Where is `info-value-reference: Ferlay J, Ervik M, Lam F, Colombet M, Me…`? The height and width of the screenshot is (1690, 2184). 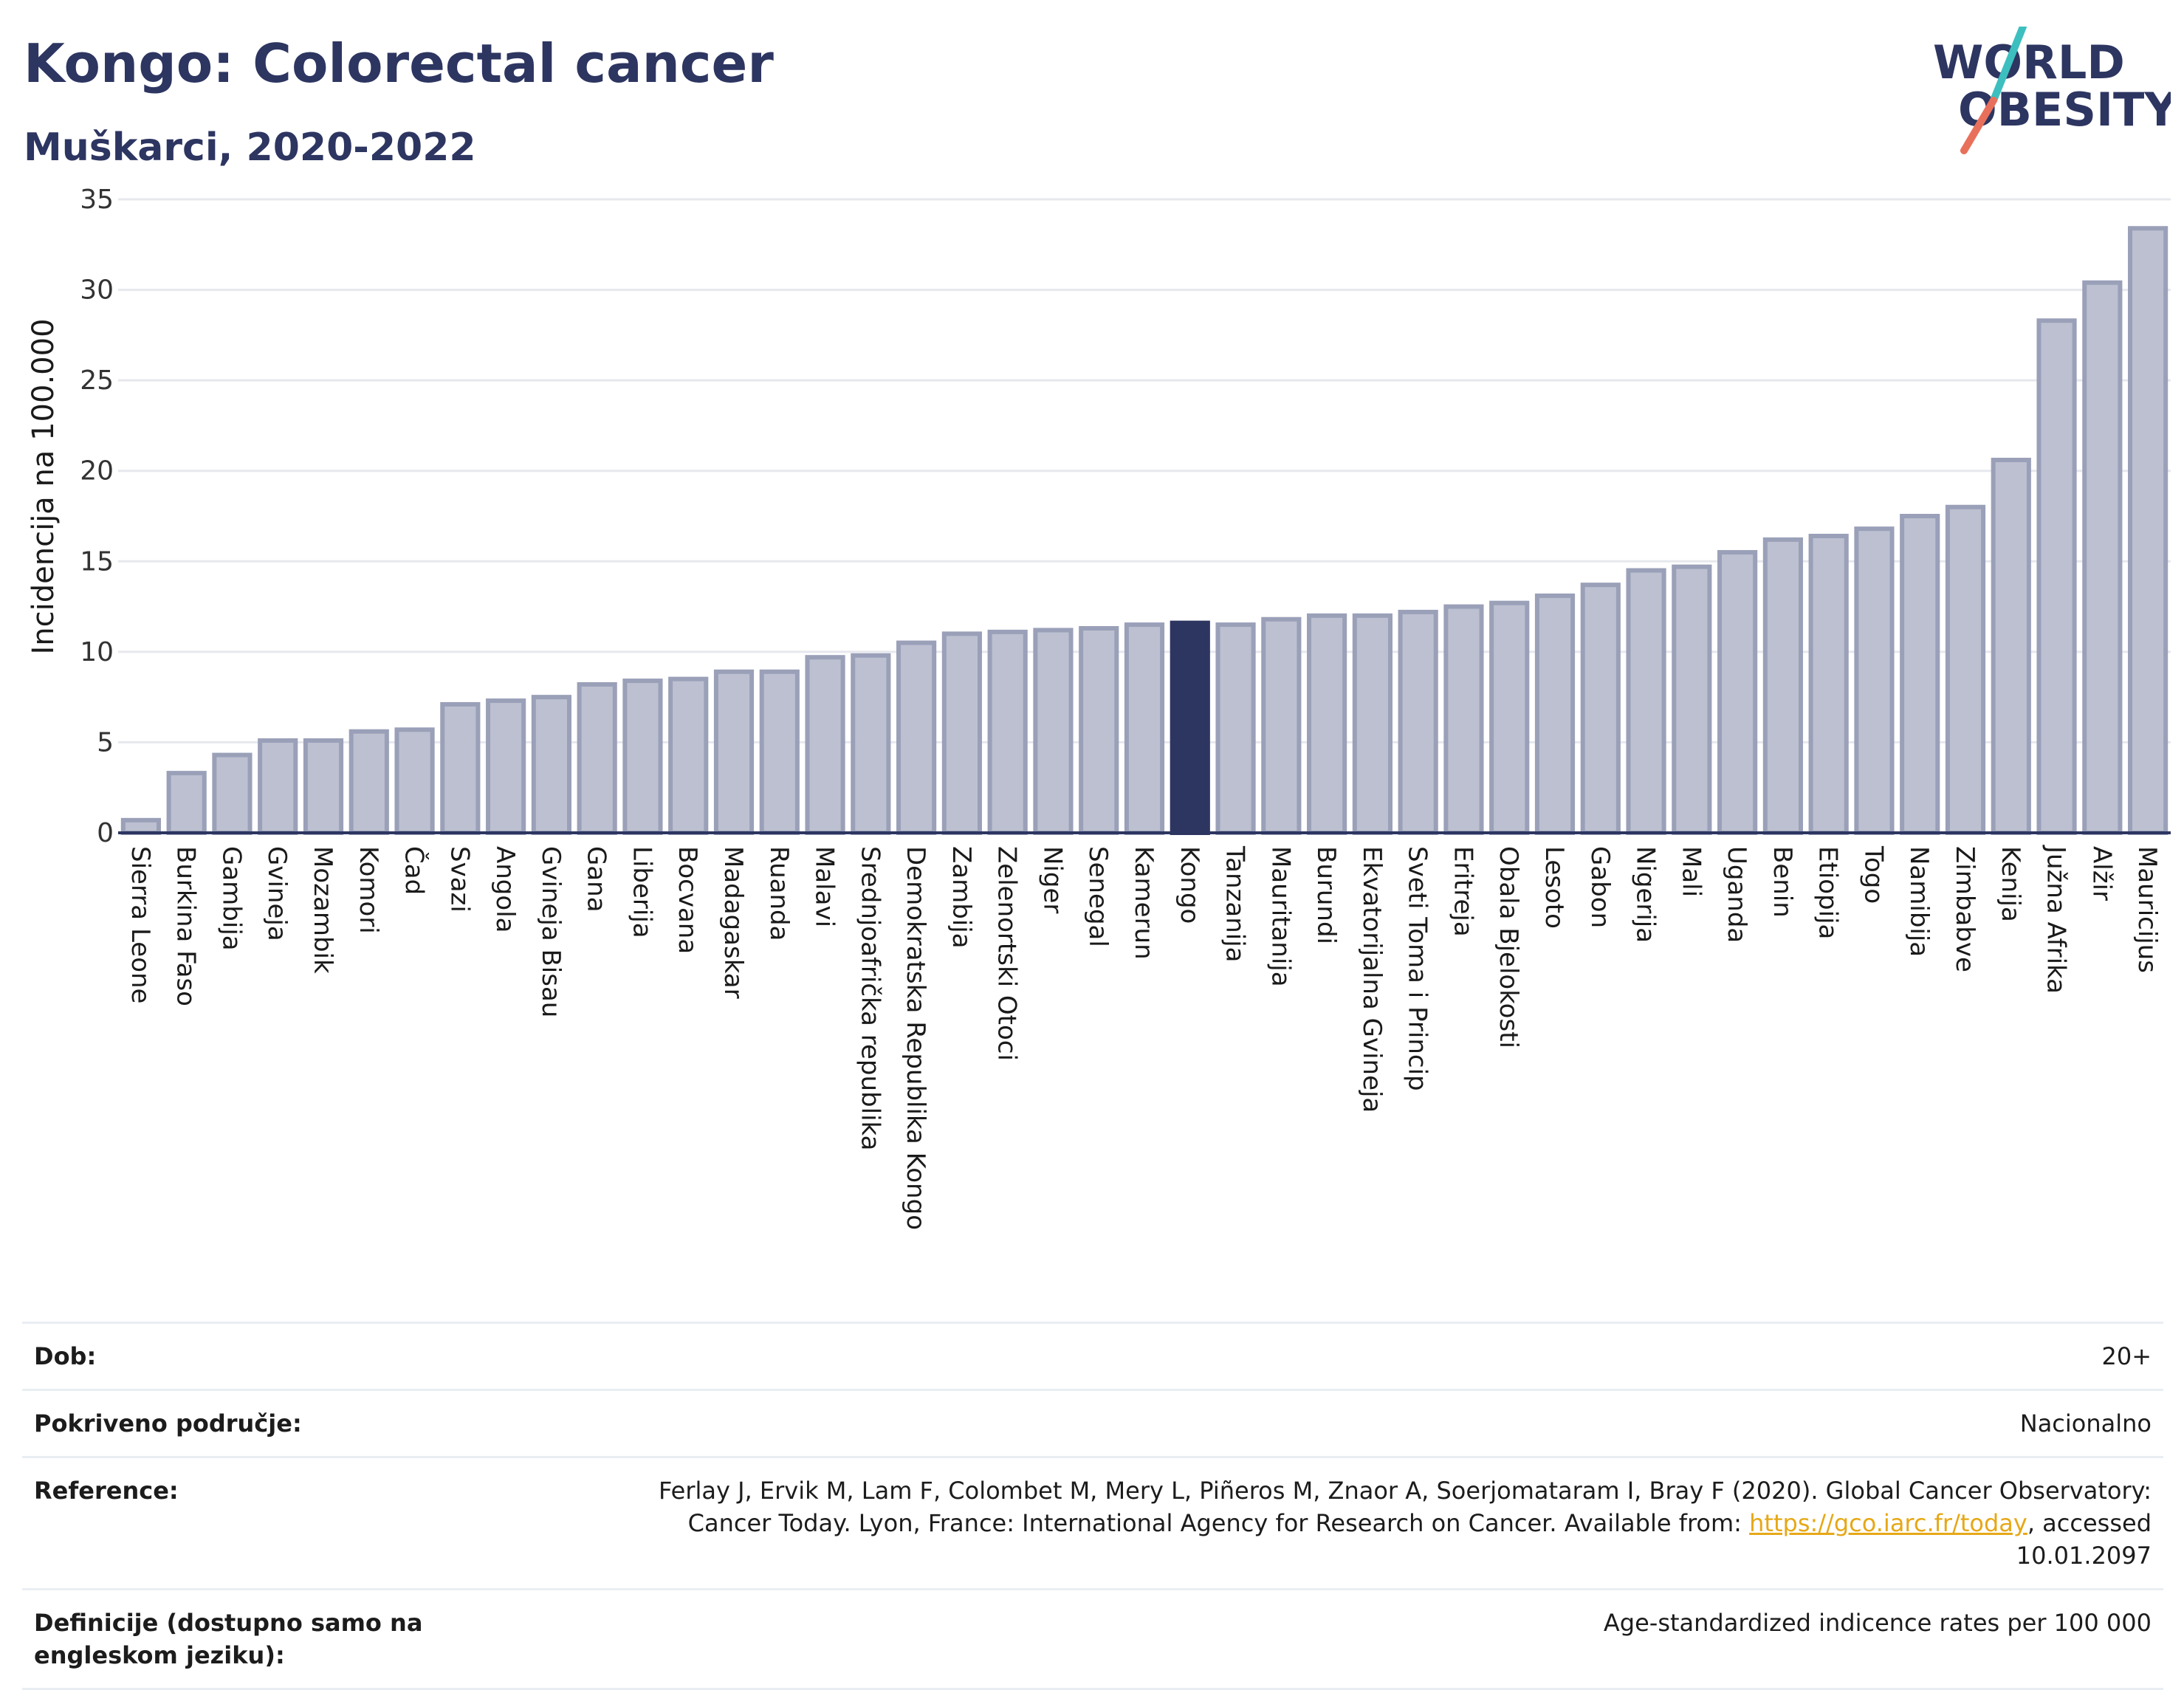
info-value-reference: Ferlay J, Ervik M, Lam F, Colombet M, Me… is located at coordinates (1376, 1523).